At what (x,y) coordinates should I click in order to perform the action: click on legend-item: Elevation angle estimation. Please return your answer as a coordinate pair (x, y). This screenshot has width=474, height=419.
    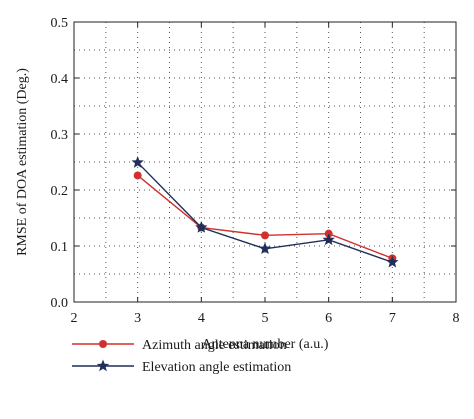
    Looking at the image, I should click on (181, 367).